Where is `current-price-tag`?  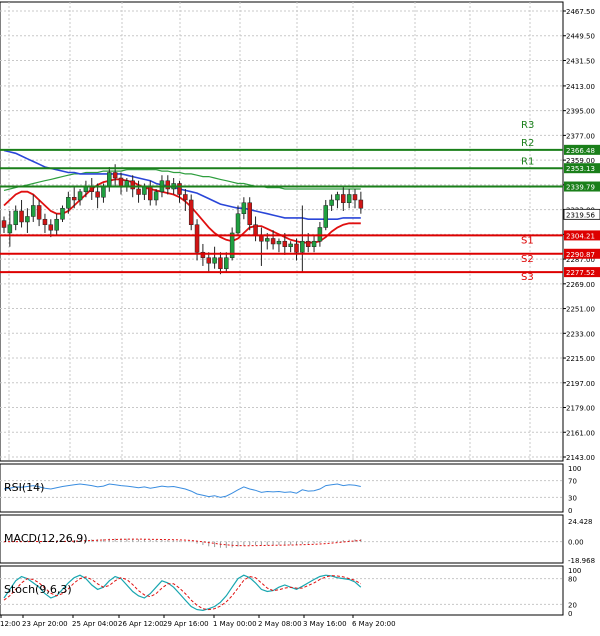 current-price-tag is located at coordinates (581, 214).